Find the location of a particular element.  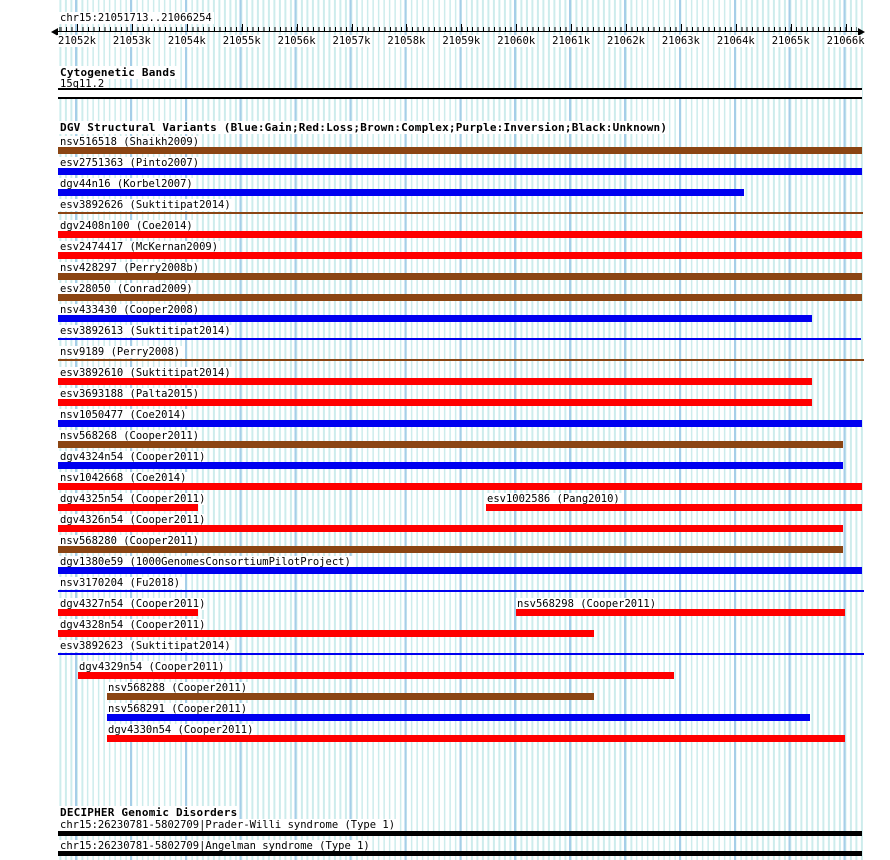

ruler-tick-label: 21061k is located at coordinates (571, 41).